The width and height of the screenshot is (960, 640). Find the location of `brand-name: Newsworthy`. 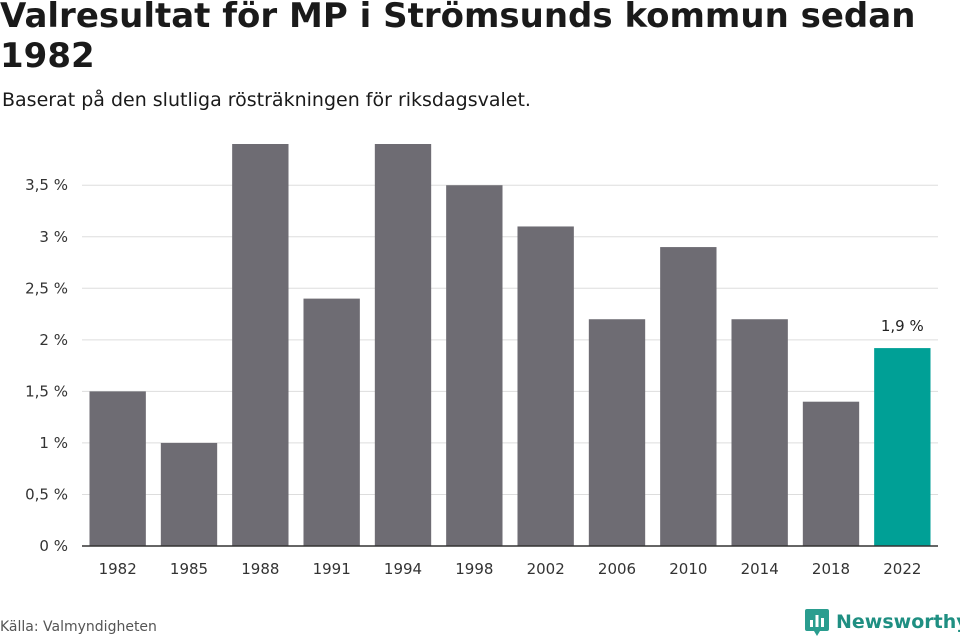

brand-name: Newsworthy is located at coordinates (898, 622).